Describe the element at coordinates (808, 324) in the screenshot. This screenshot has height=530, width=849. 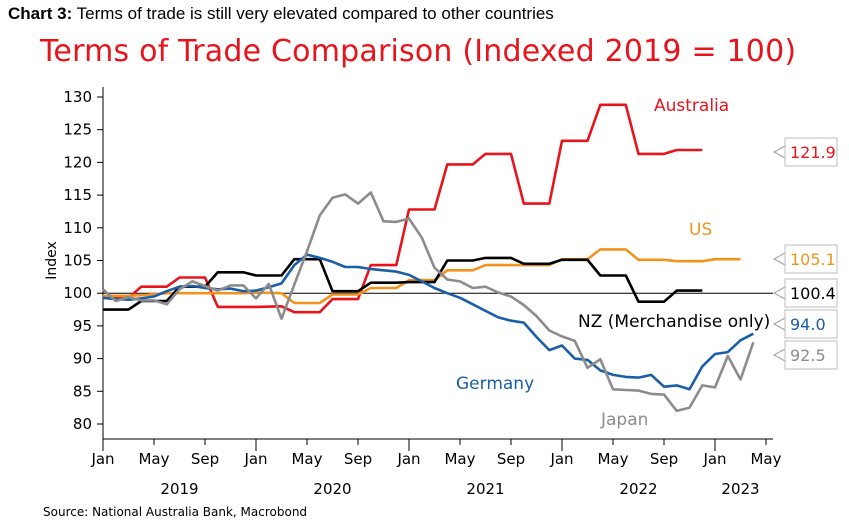
I see `end-value-label: 94.0` at that location.